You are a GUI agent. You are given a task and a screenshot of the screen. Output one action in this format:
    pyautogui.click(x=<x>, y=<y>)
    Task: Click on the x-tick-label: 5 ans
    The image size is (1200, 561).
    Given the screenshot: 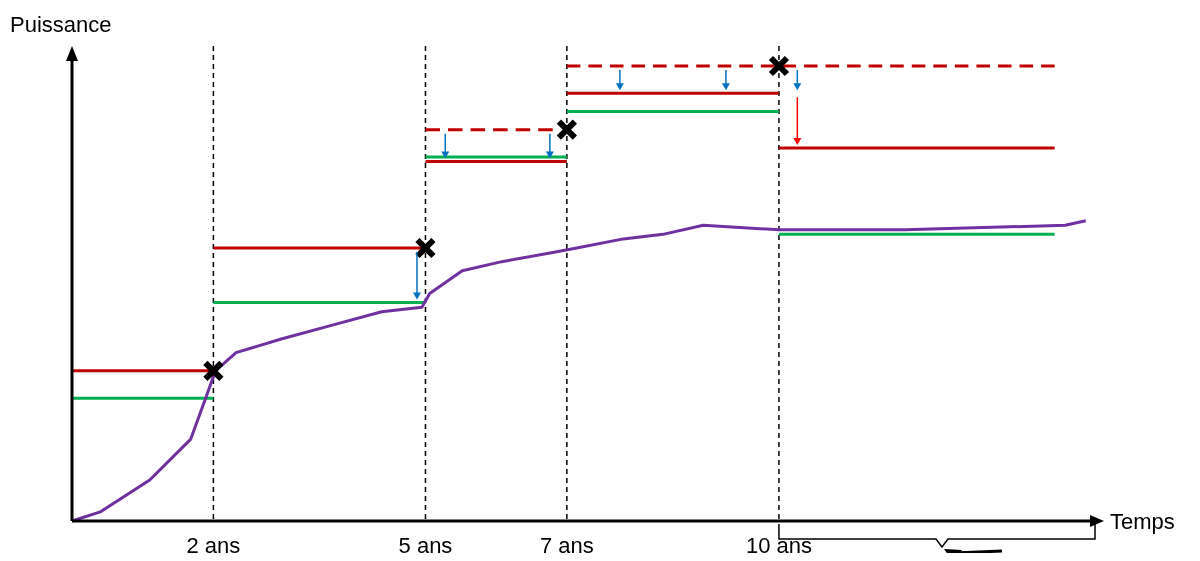 What is the action you would take?
    pyautogui.click(x=425, y=545)
    